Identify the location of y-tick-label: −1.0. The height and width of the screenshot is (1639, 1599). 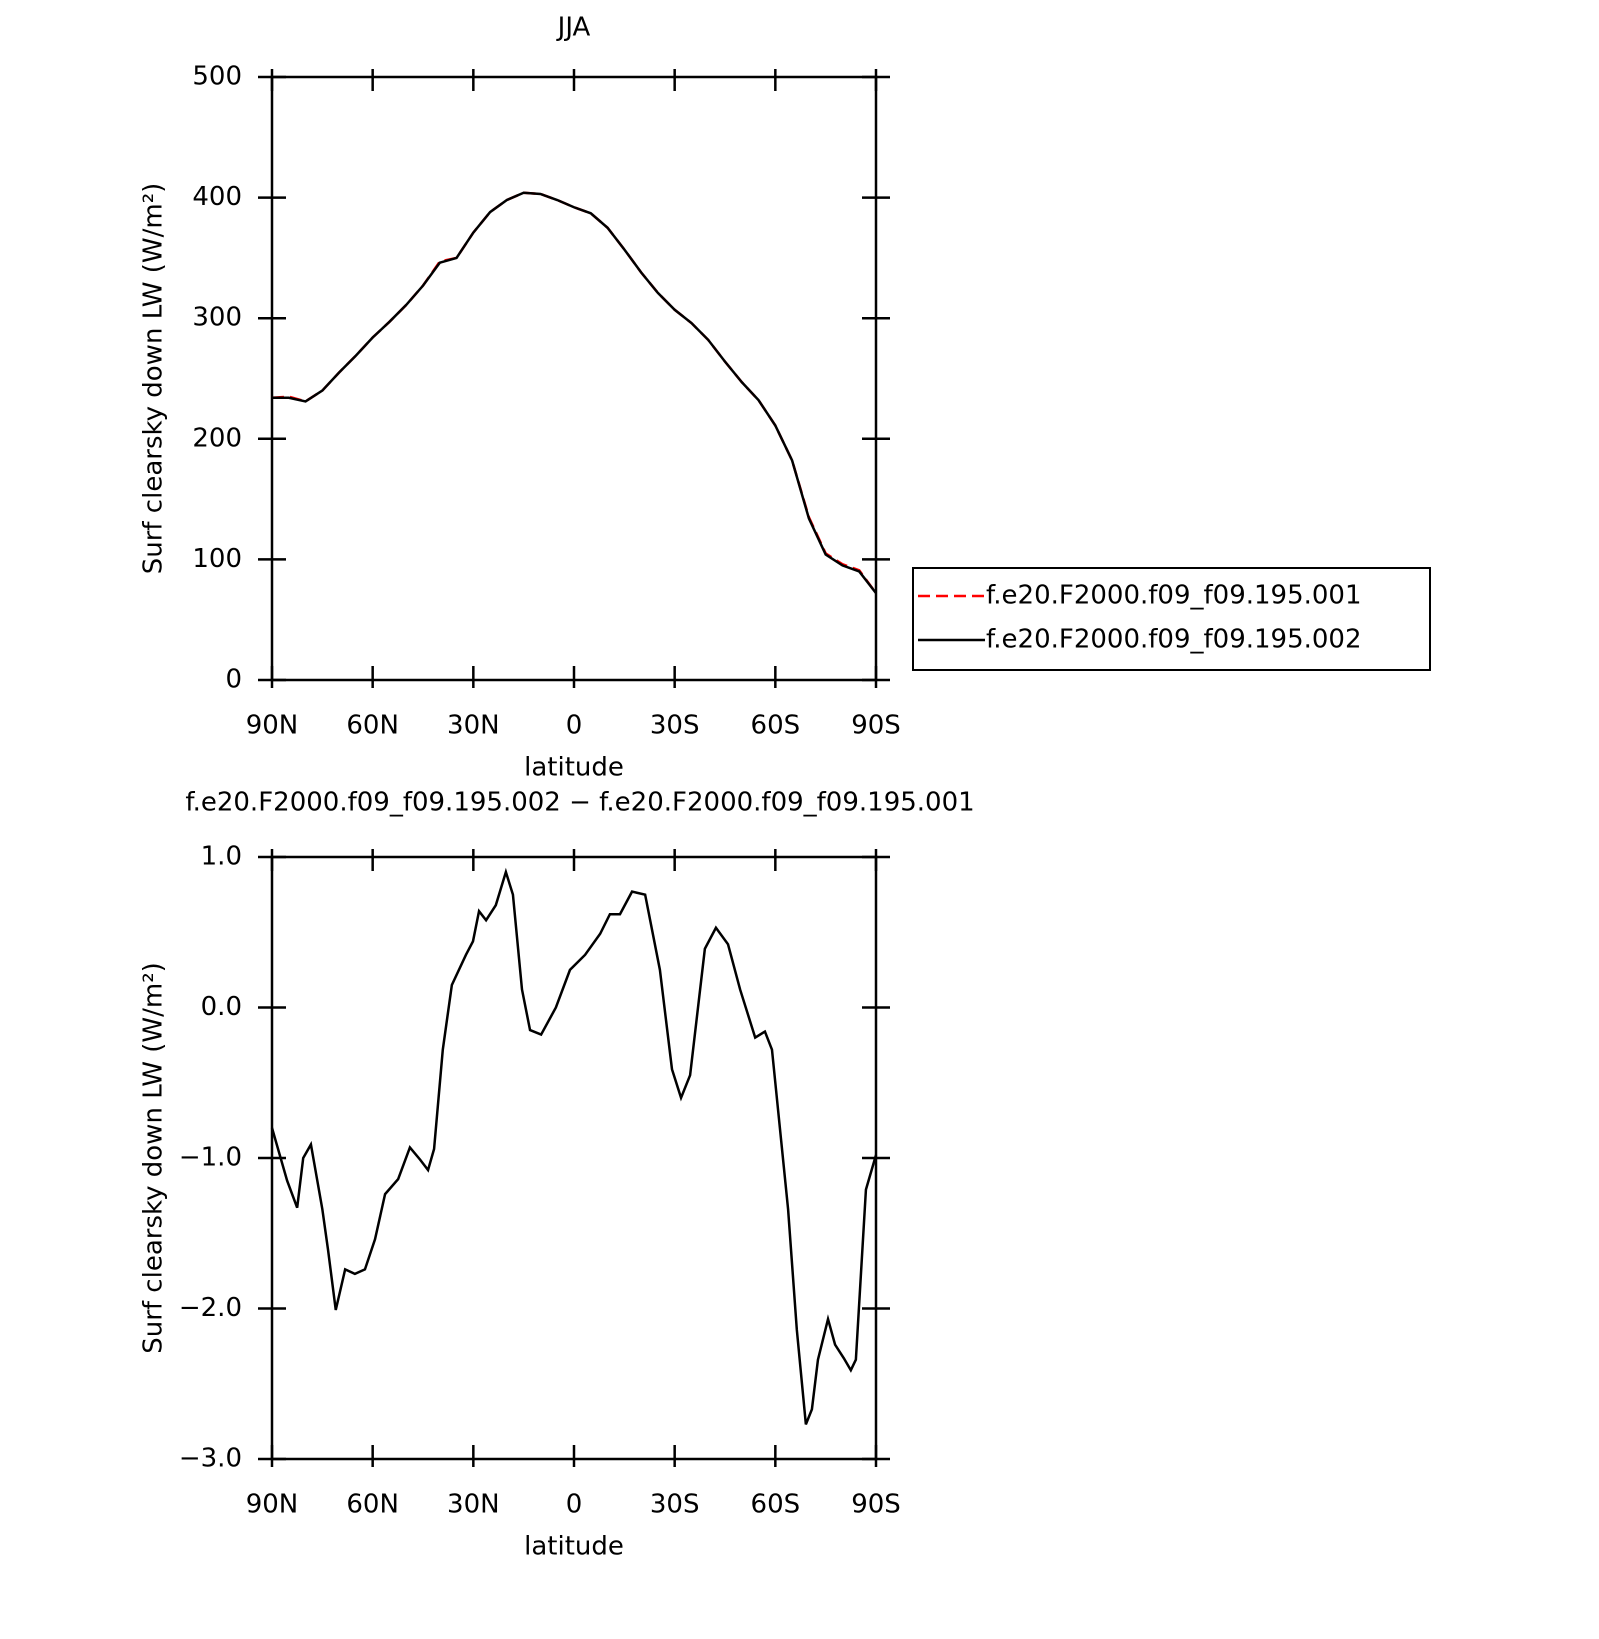
(210, 1158).